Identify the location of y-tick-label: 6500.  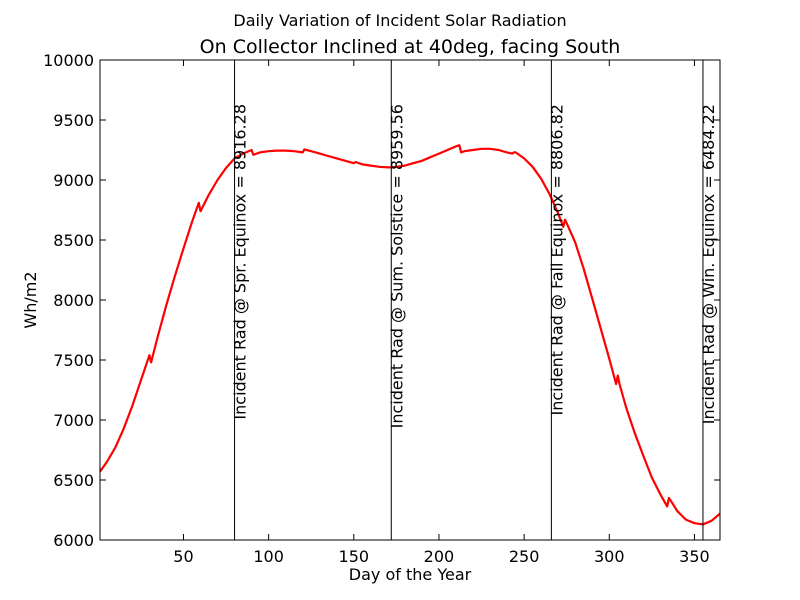
(73, 480).